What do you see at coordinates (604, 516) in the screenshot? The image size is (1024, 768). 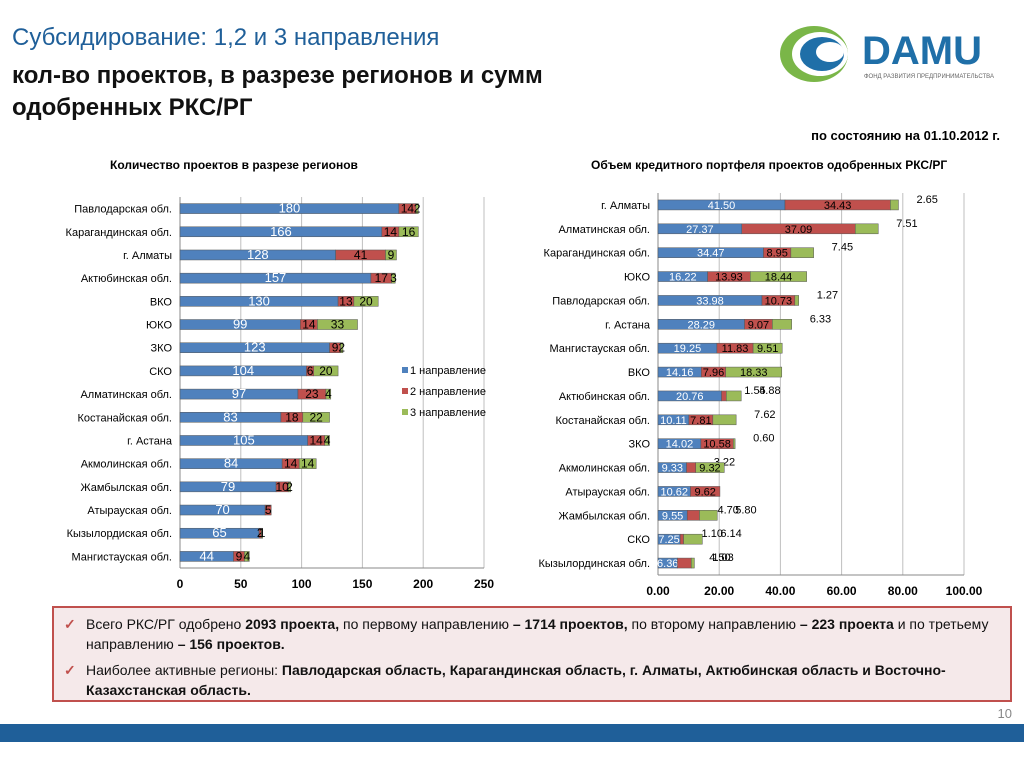 I see `category-label: Жамбылская обл.` at bounding box center [604, 516].